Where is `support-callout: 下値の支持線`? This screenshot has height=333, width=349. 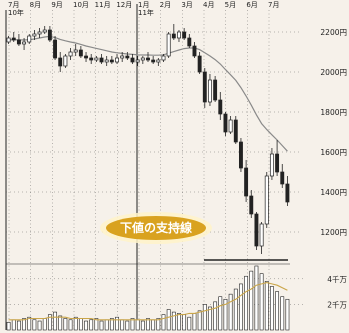 support-callout: 下値の支持線 is located at coordinates (156, 228).